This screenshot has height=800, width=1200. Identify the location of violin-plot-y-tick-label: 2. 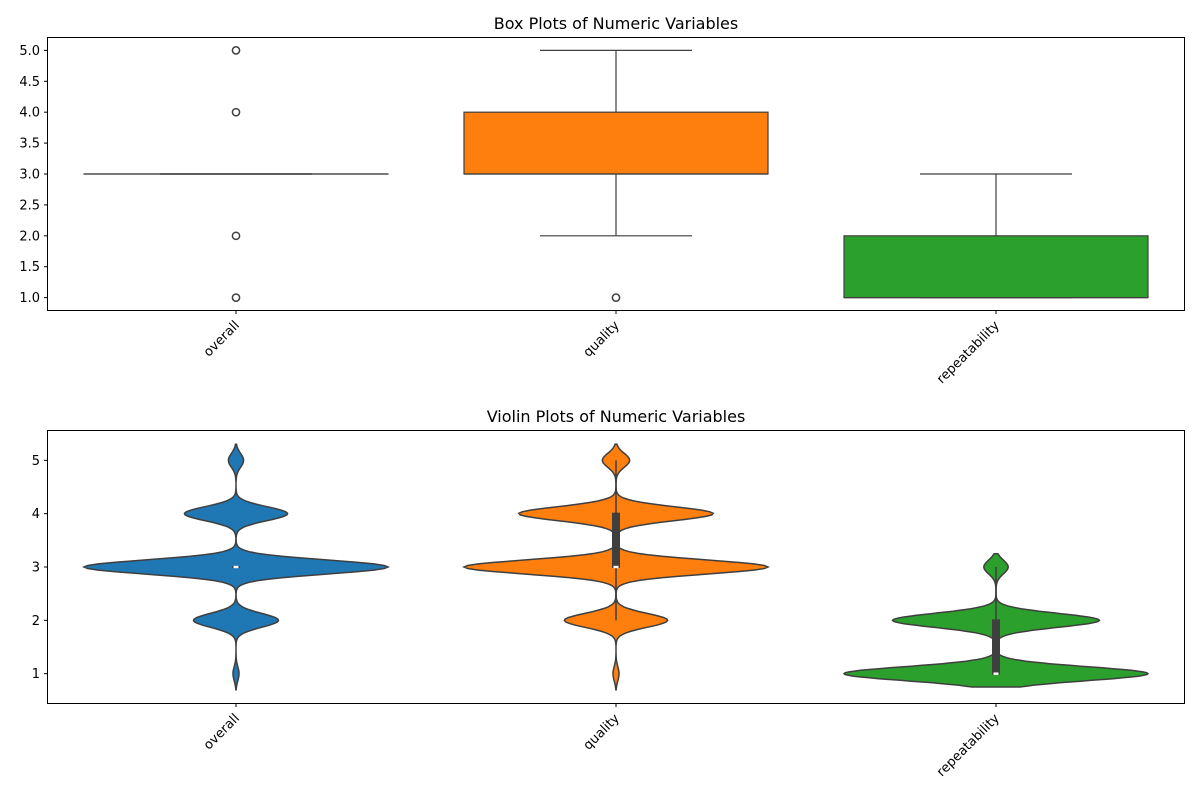
(36, 621).